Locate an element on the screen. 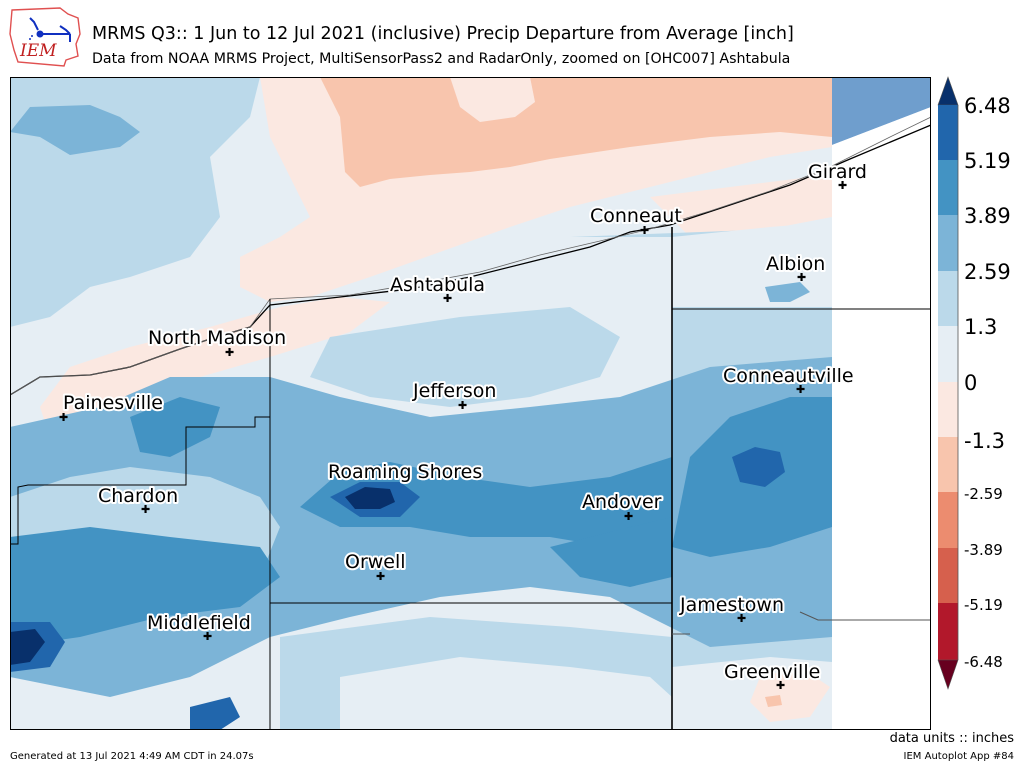 This screenshot has width=1024, height=768. city-painesville: Painesville ✚ is located at coordinates (112, 407).